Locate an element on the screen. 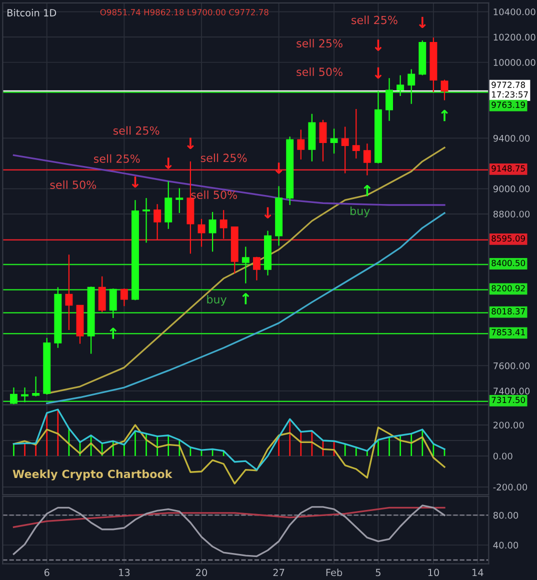 This screenshot has height=580, width=537. ref-line-label: 7317.50 is located at coordinates (509, 400).